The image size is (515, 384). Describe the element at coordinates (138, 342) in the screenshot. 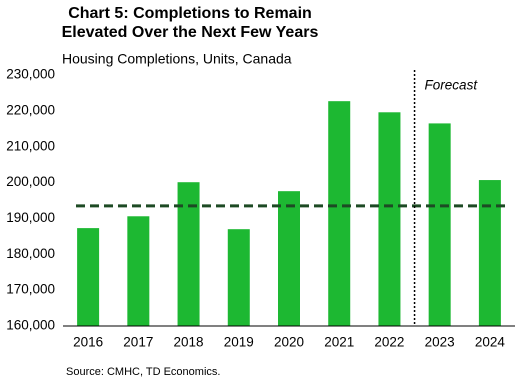

I see `x-tick-label: 2017` at that location.